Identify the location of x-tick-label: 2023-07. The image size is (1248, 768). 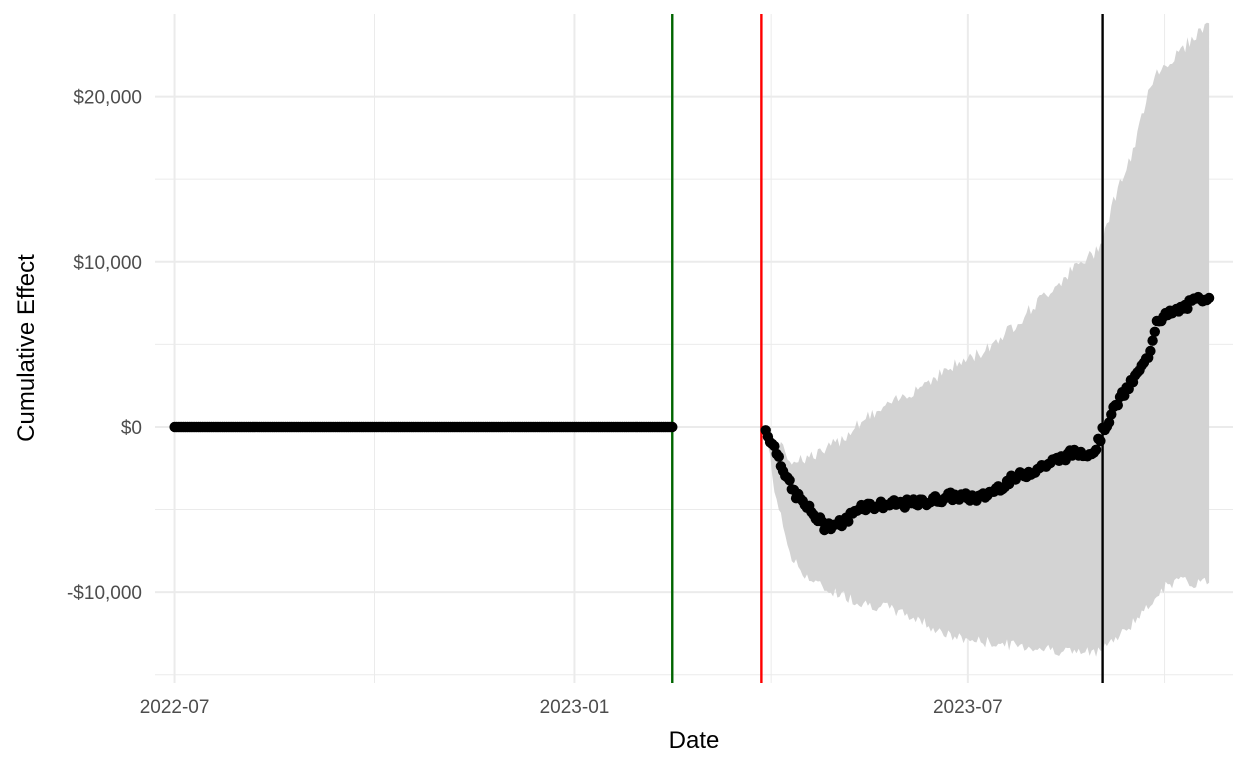
(968, 707).